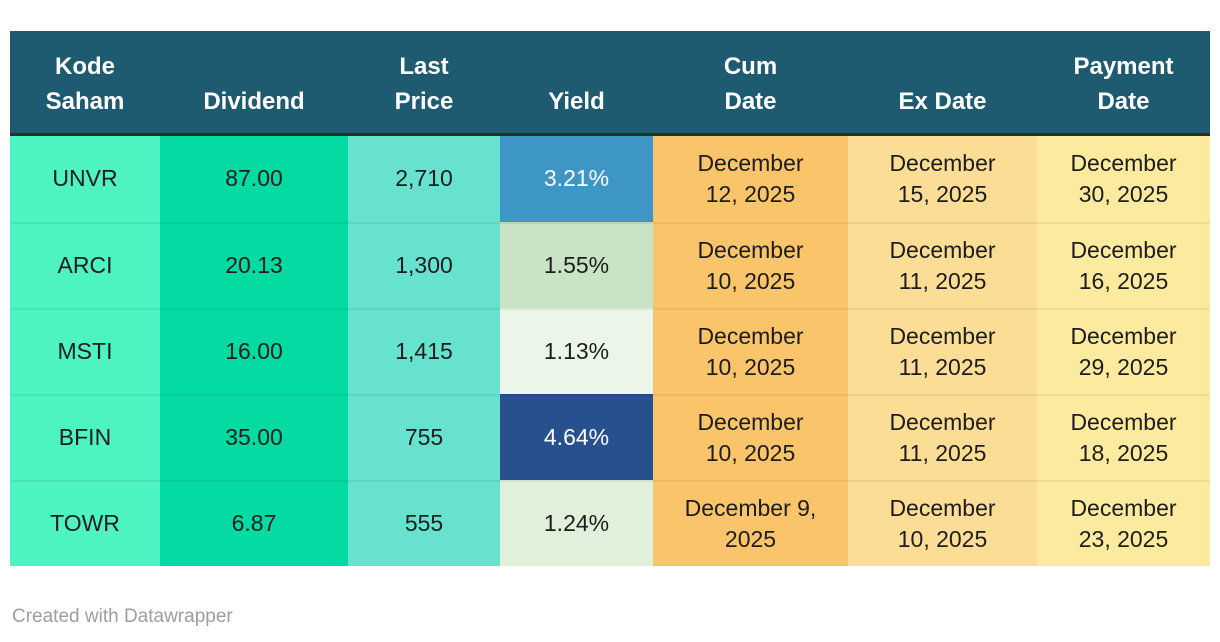 The image size is (1220, 642). What do you see at coordinates (254, 179) in the screenshot?
I see `cell-dividend: 87.00` at bounding box center [254, 179].